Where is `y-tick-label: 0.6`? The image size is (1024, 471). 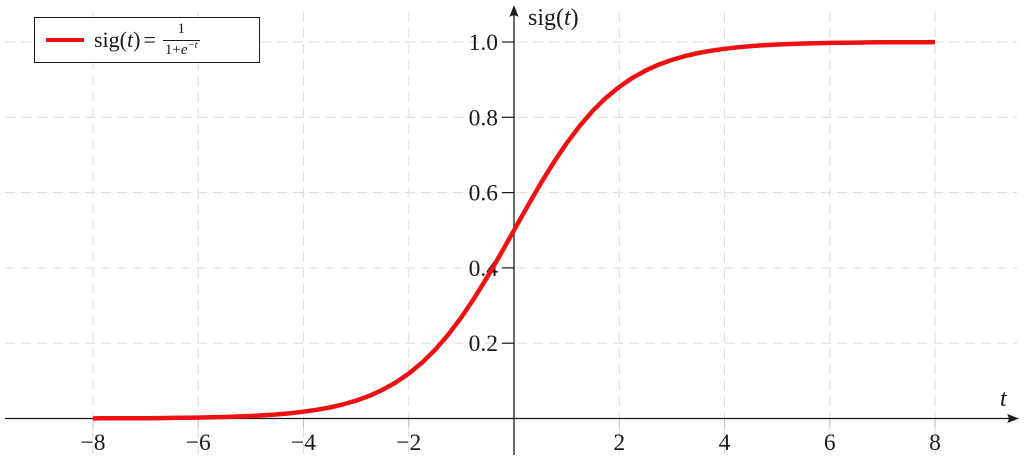 y-tick-label: 0.6 is located at coordinates (484, 194).